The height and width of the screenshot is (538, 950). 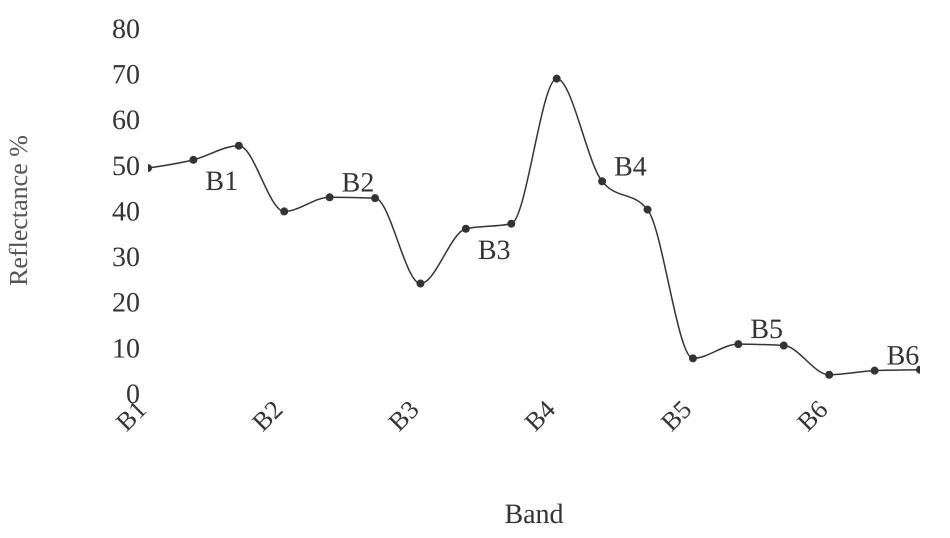 I want to click on x-tick-label: B6, so click(x=812, y=415).